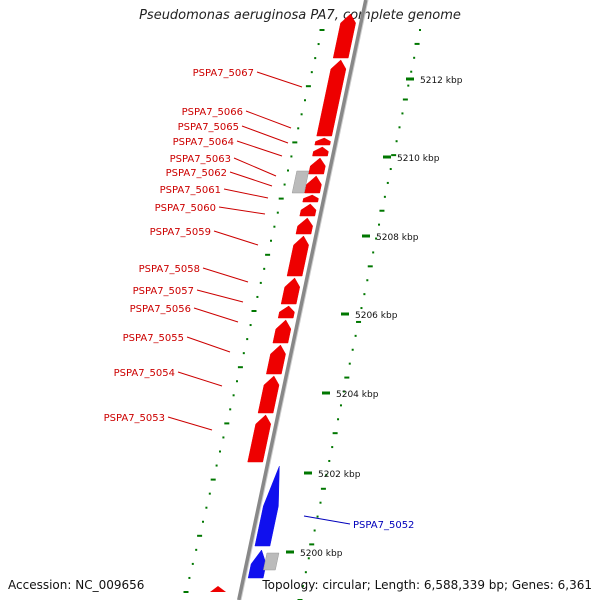 The width and height of the screenshot is (600, 600). Describe the element at coordinates (418, 159) in the screenshot. I see `kbp-tick-label: 5210 kbp` at that location.